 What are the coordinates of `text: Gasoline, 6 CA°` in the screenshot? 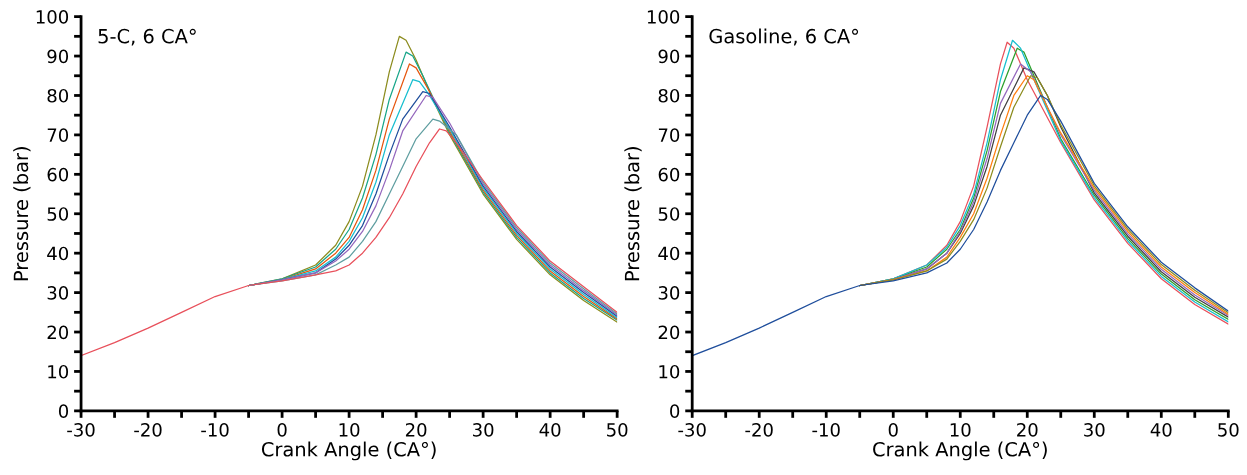 It's located at (784, 37).